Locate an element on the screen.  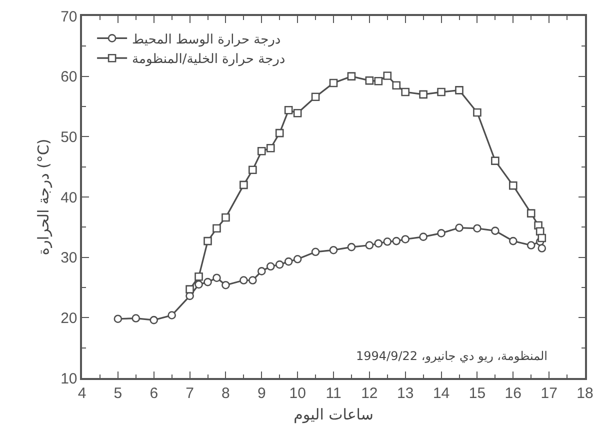
y-axis-title: درجة الحرارة (°C) is located at coordinates (43, 197).